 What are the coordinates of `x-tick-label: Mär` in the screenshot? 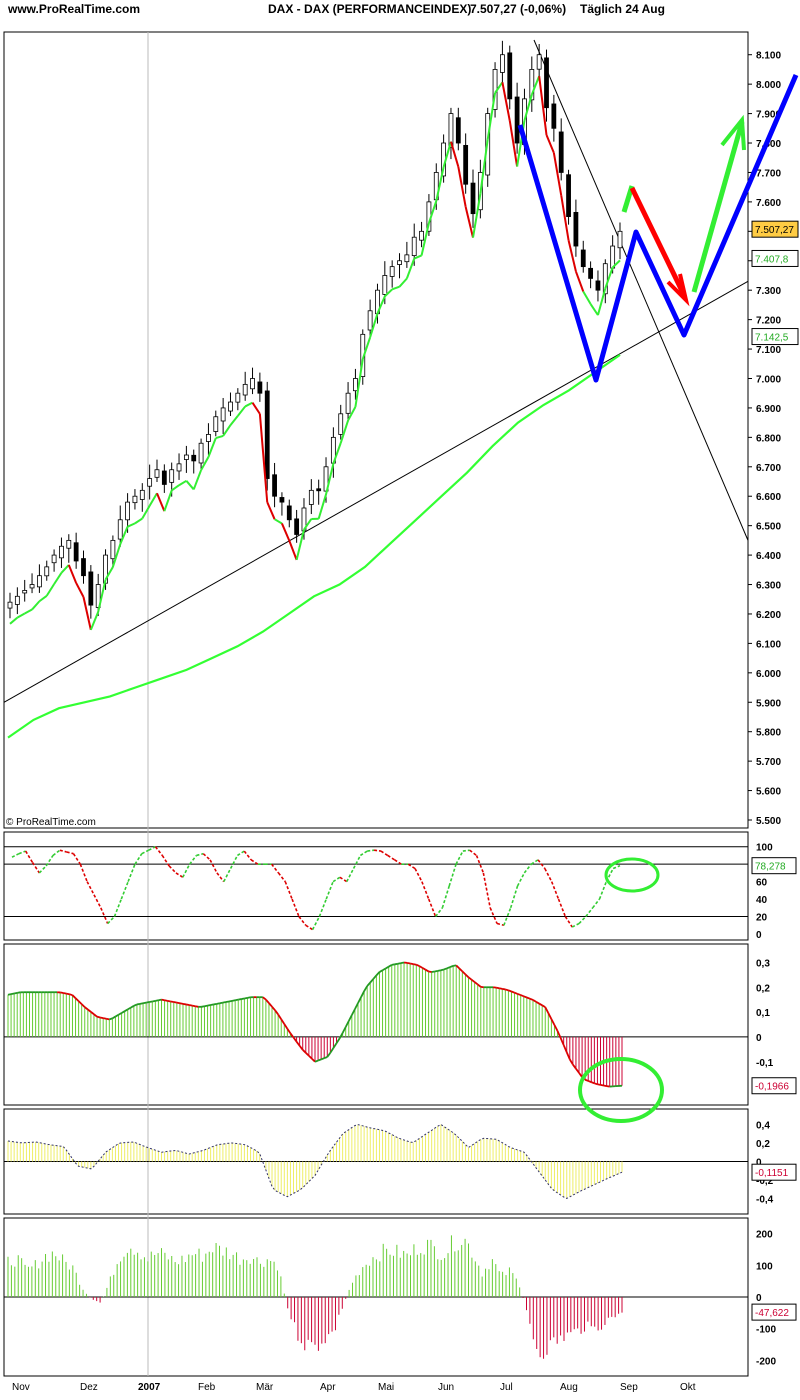 It's located at (265, 1387).